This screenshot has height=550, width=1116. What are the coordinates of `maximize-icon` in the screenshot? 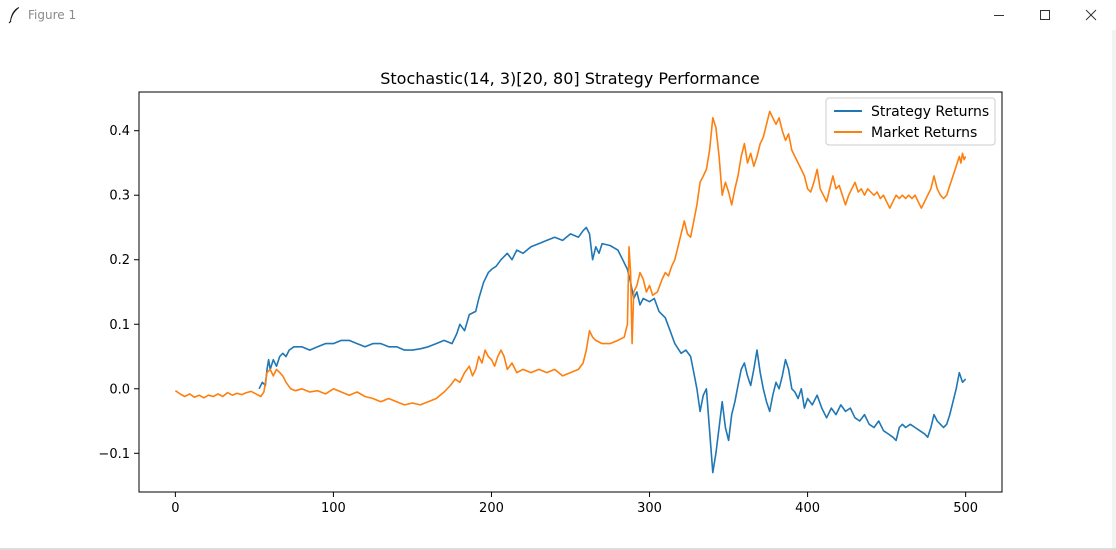 It's located at (1045, 15).